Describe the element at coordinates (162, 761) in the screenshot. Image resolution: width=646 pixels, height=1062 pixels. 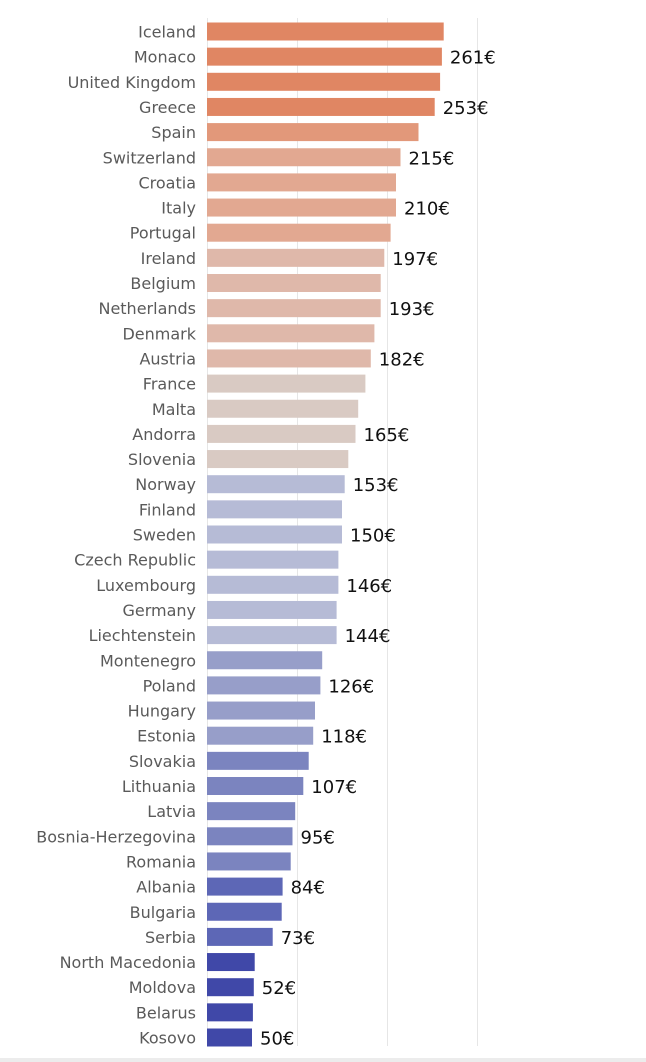
I see `category-label: Slovakia` at that location.